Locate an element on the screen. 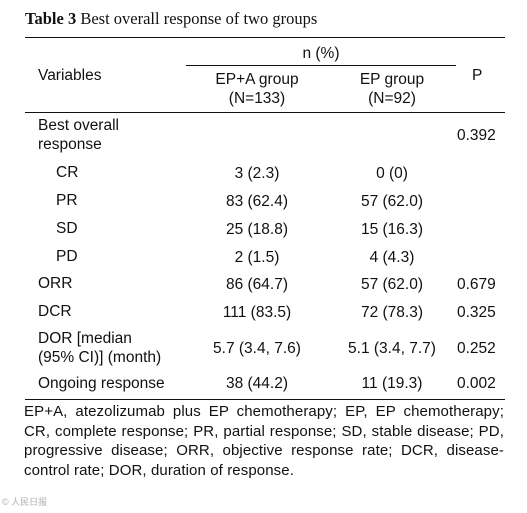 The height and width of the screenshot is (513, 527). row-group2-value: 72 (78.3) is located at coordinates (392, 312).